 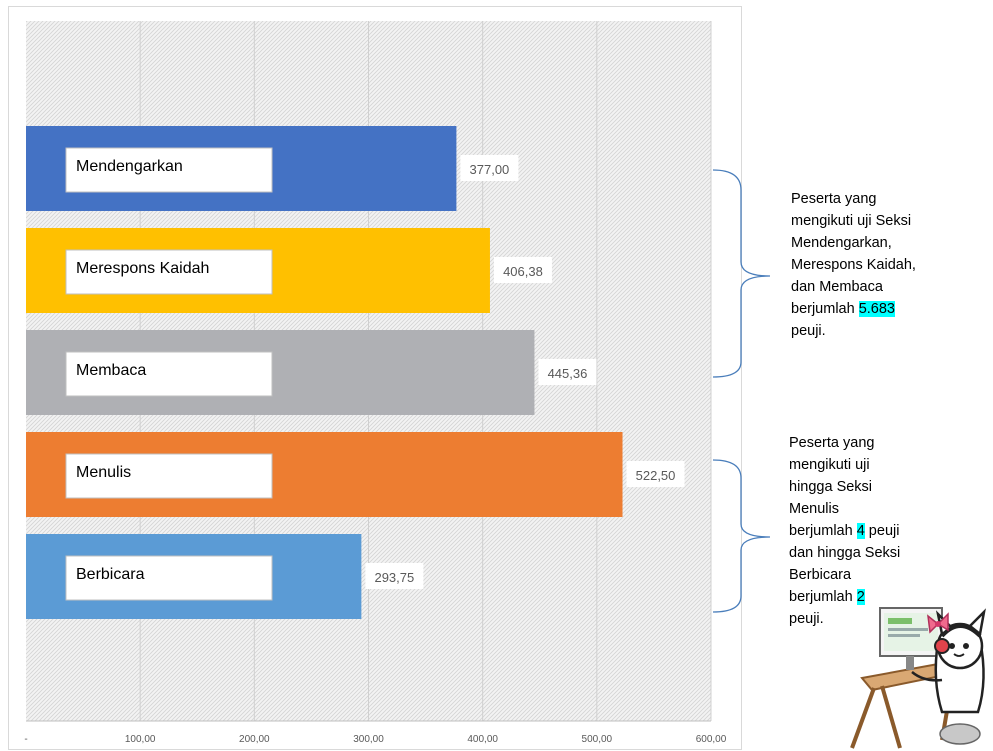 What do you see at coordinates (368, 739) in the screenshot?
I see `x-tick-label: 300,00` at bounding box center [368, 739].